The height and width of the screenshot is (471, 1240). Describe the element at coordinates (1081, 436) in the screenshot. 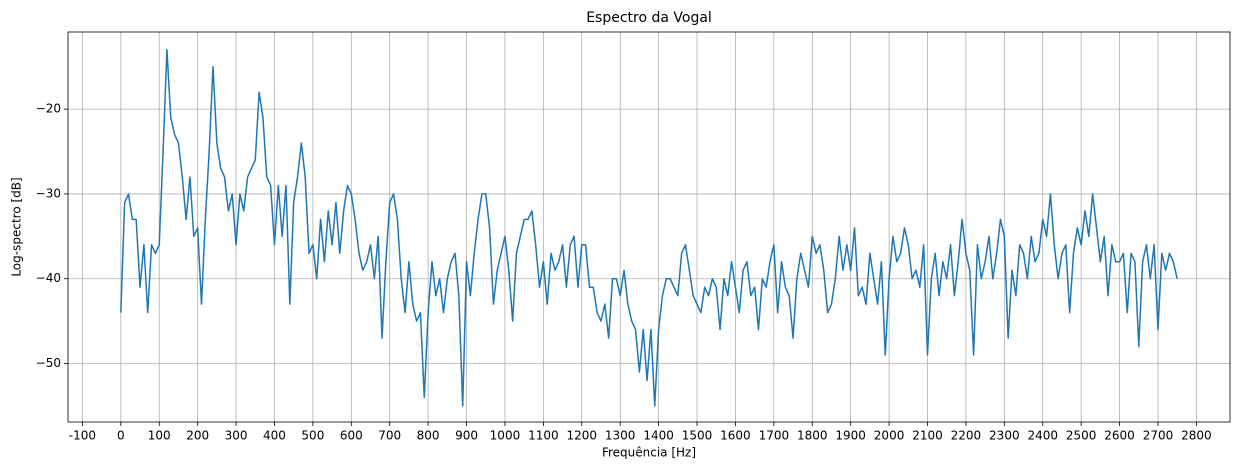

I see `x-tick-label: 2500` at that location.